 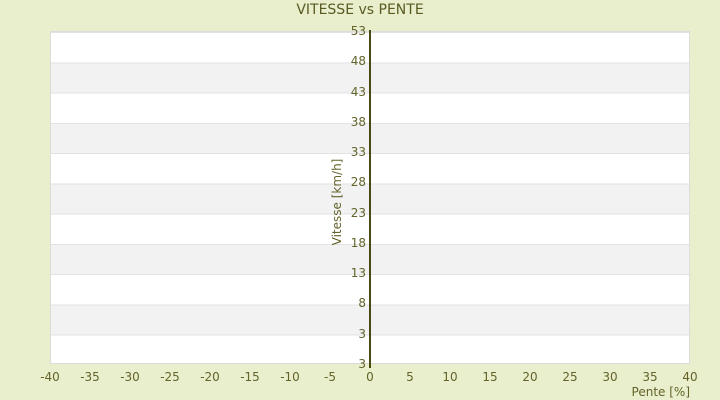 I want to click on x-tick-label: 15, so click(x=490, y=377).